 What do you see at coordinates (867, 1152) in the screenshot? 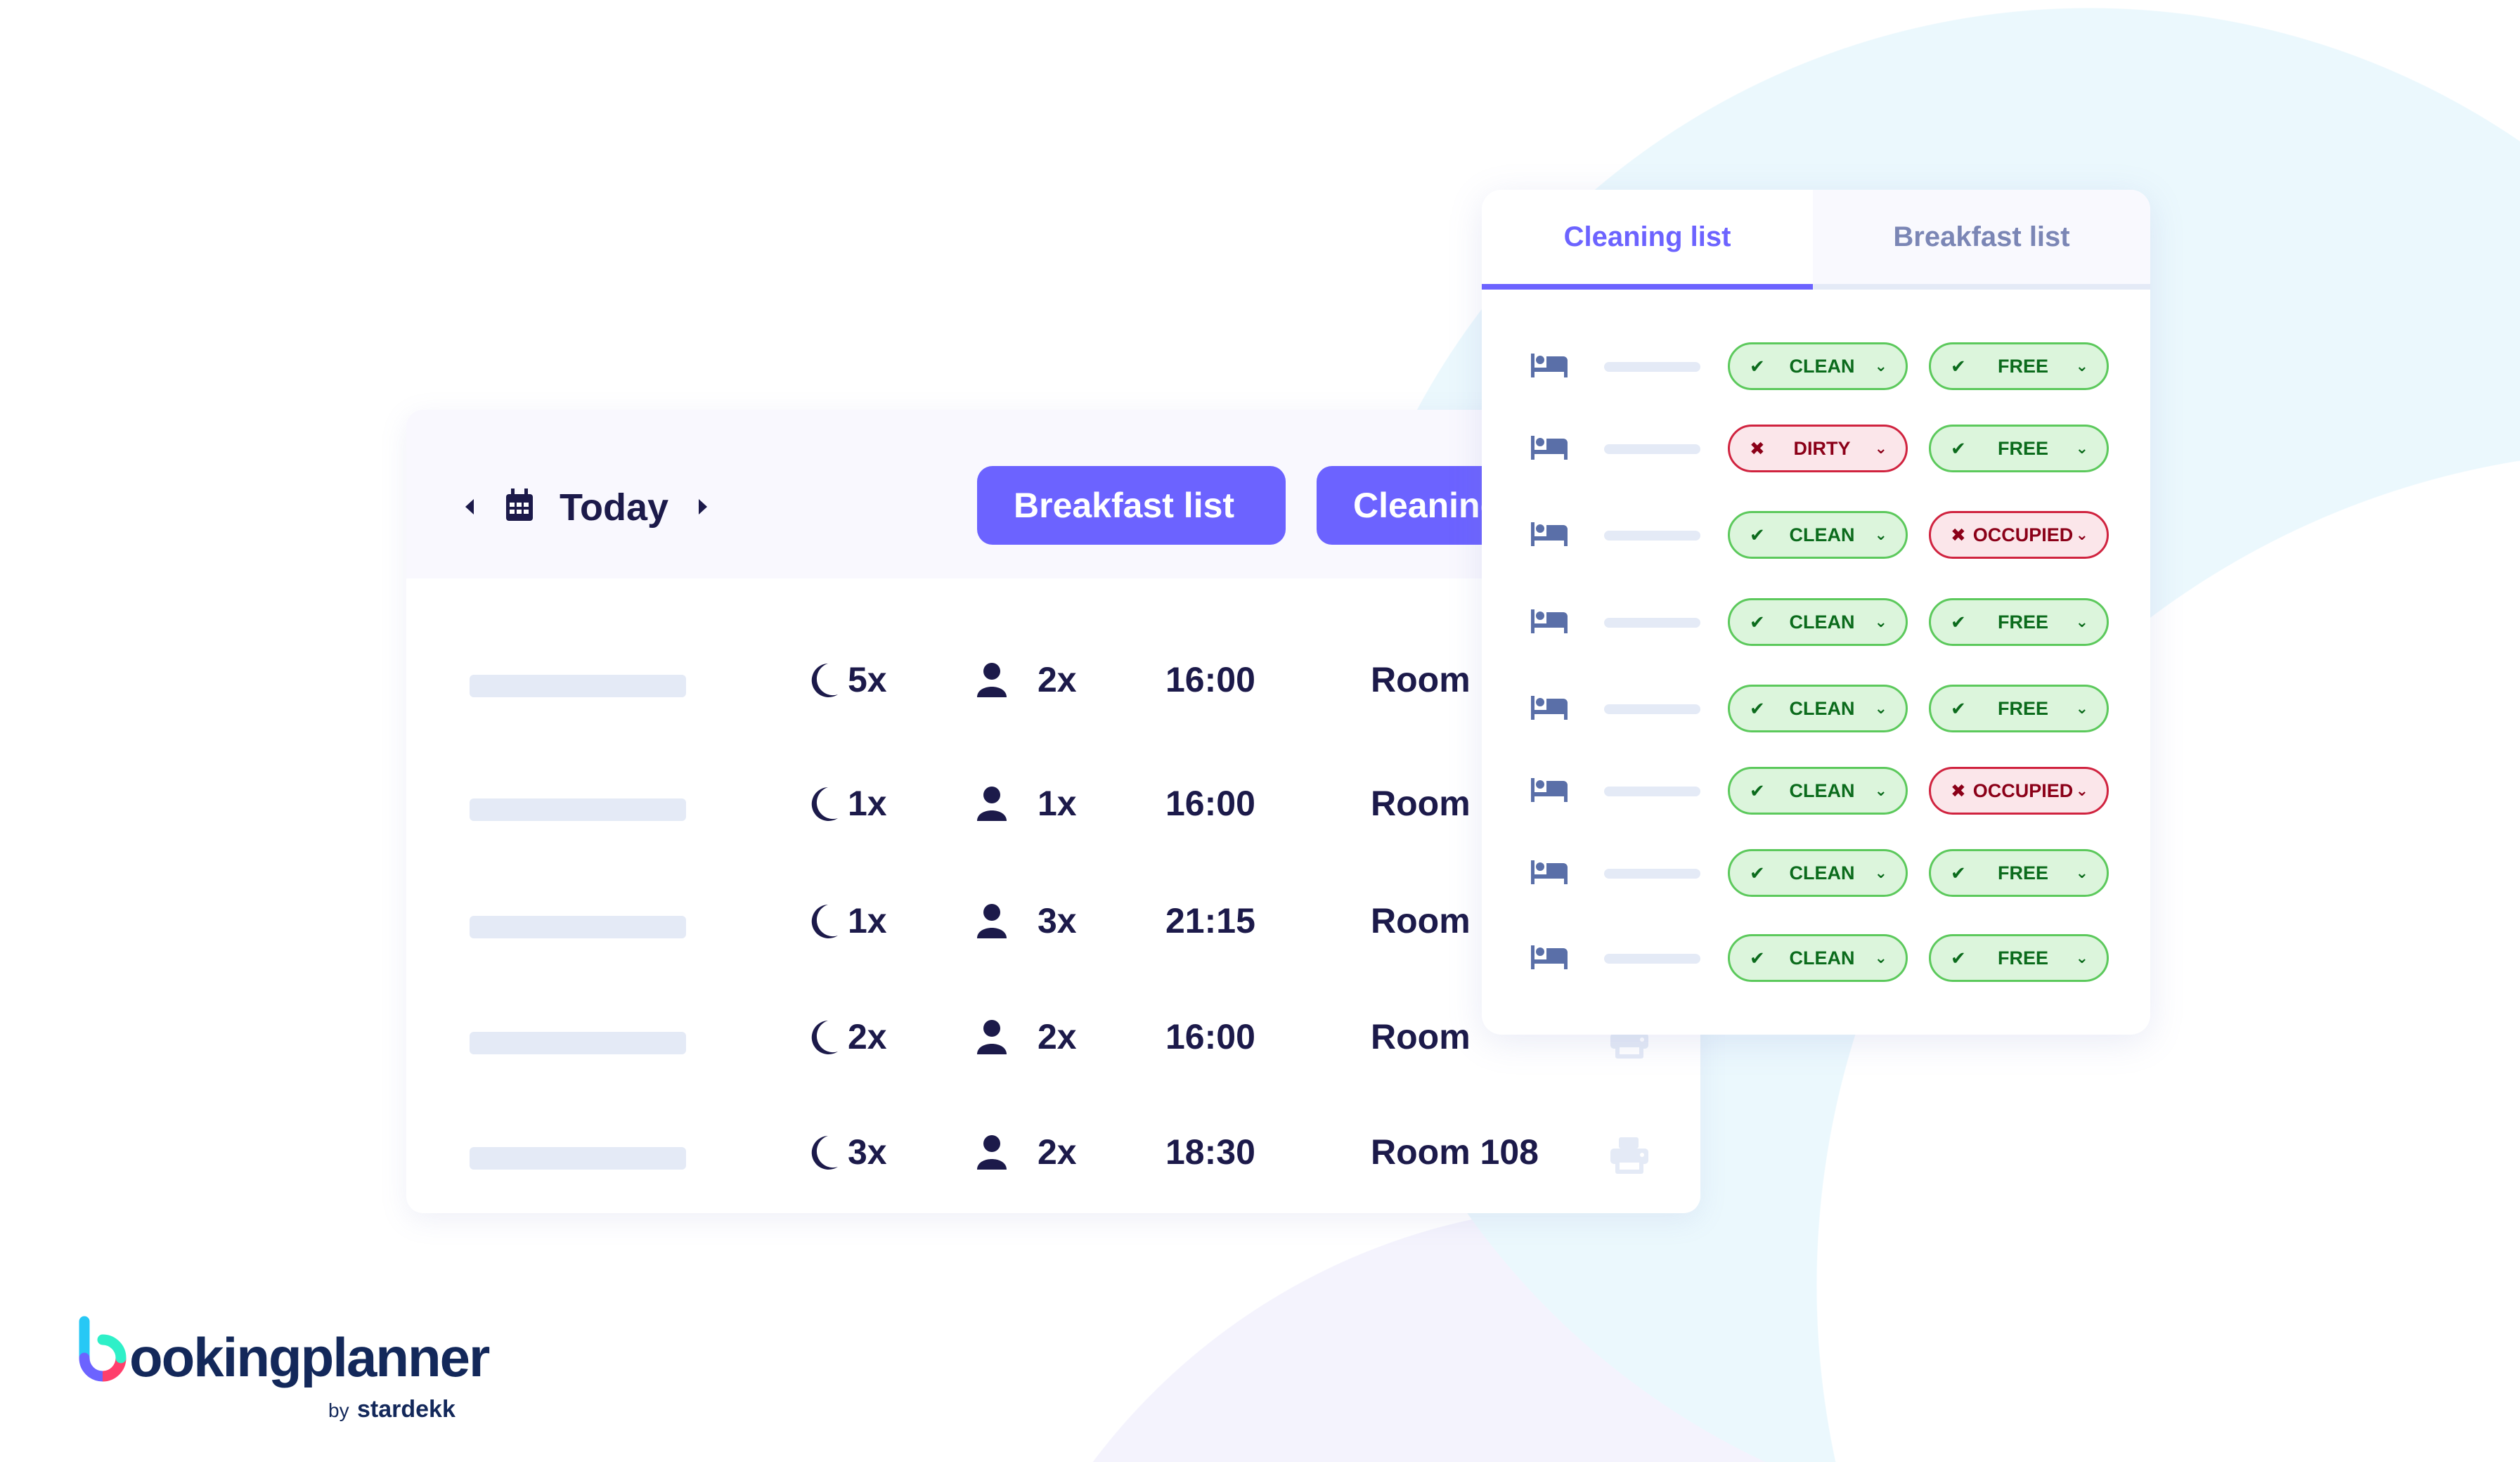
I see `nights-count: 3x` at bounding box center [867, 1152].